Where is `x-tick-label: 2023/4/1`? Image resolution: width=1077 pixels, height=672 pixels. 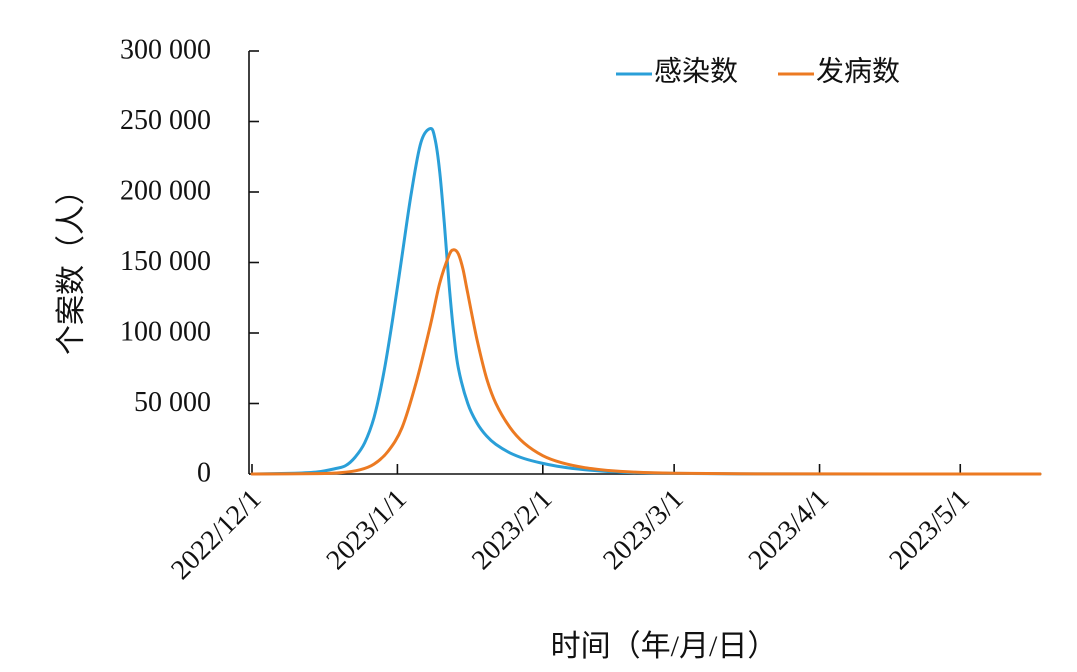
x-tick-label: 2023/4/1 is located at coordinates (789, 530).